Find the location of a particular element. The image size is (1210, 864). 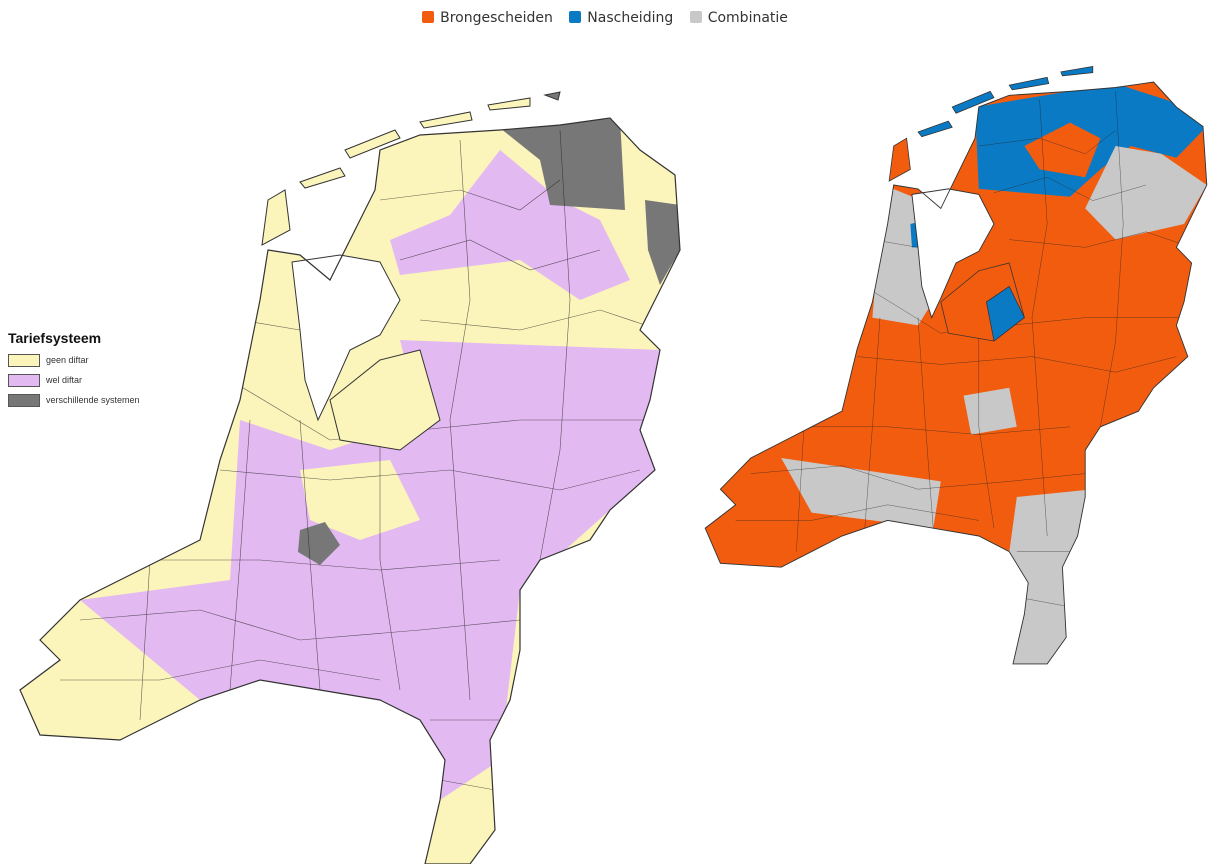

legend-item: verschillende systemen is located at coordinates (74, 400).